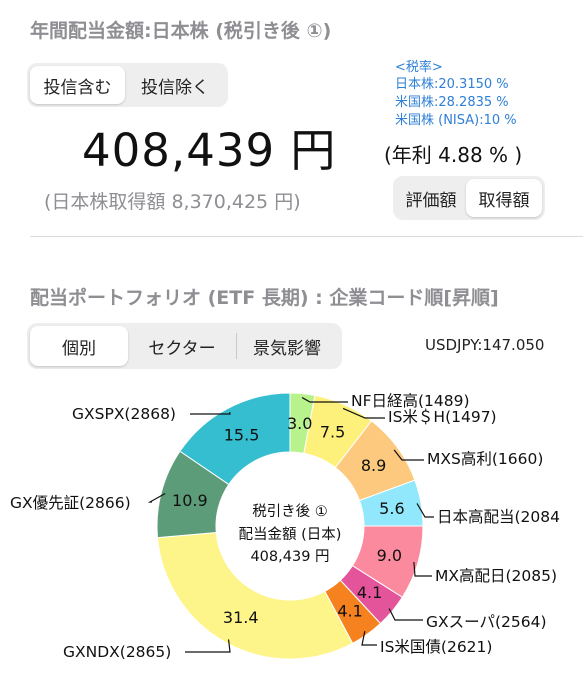  What do you see at coordinates (486, 622) in the screenshot?
I see `callout-label: GXスーパ(2564)` at bounding box center [486, 622].